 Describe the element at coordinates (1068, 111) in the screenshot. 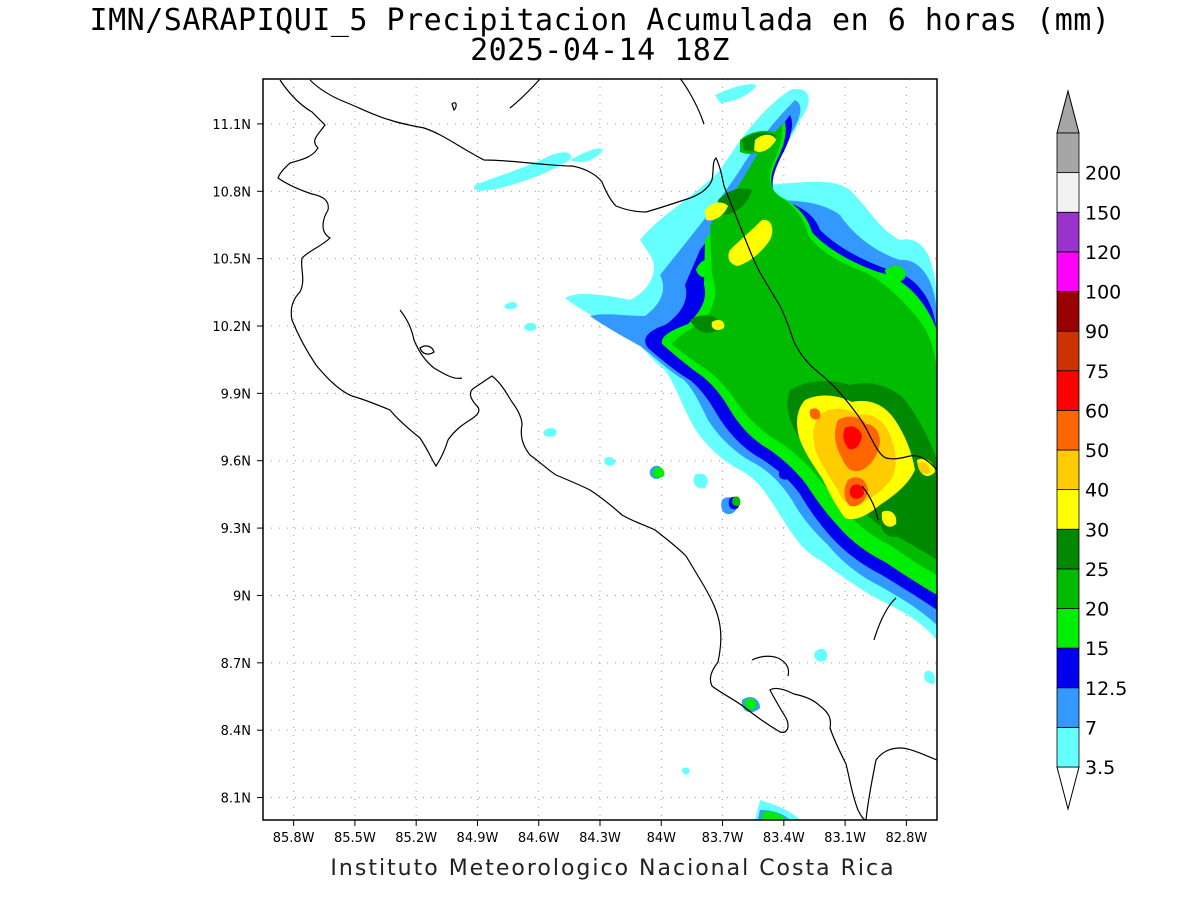

I see `colorbar-max-triangle` at that location.